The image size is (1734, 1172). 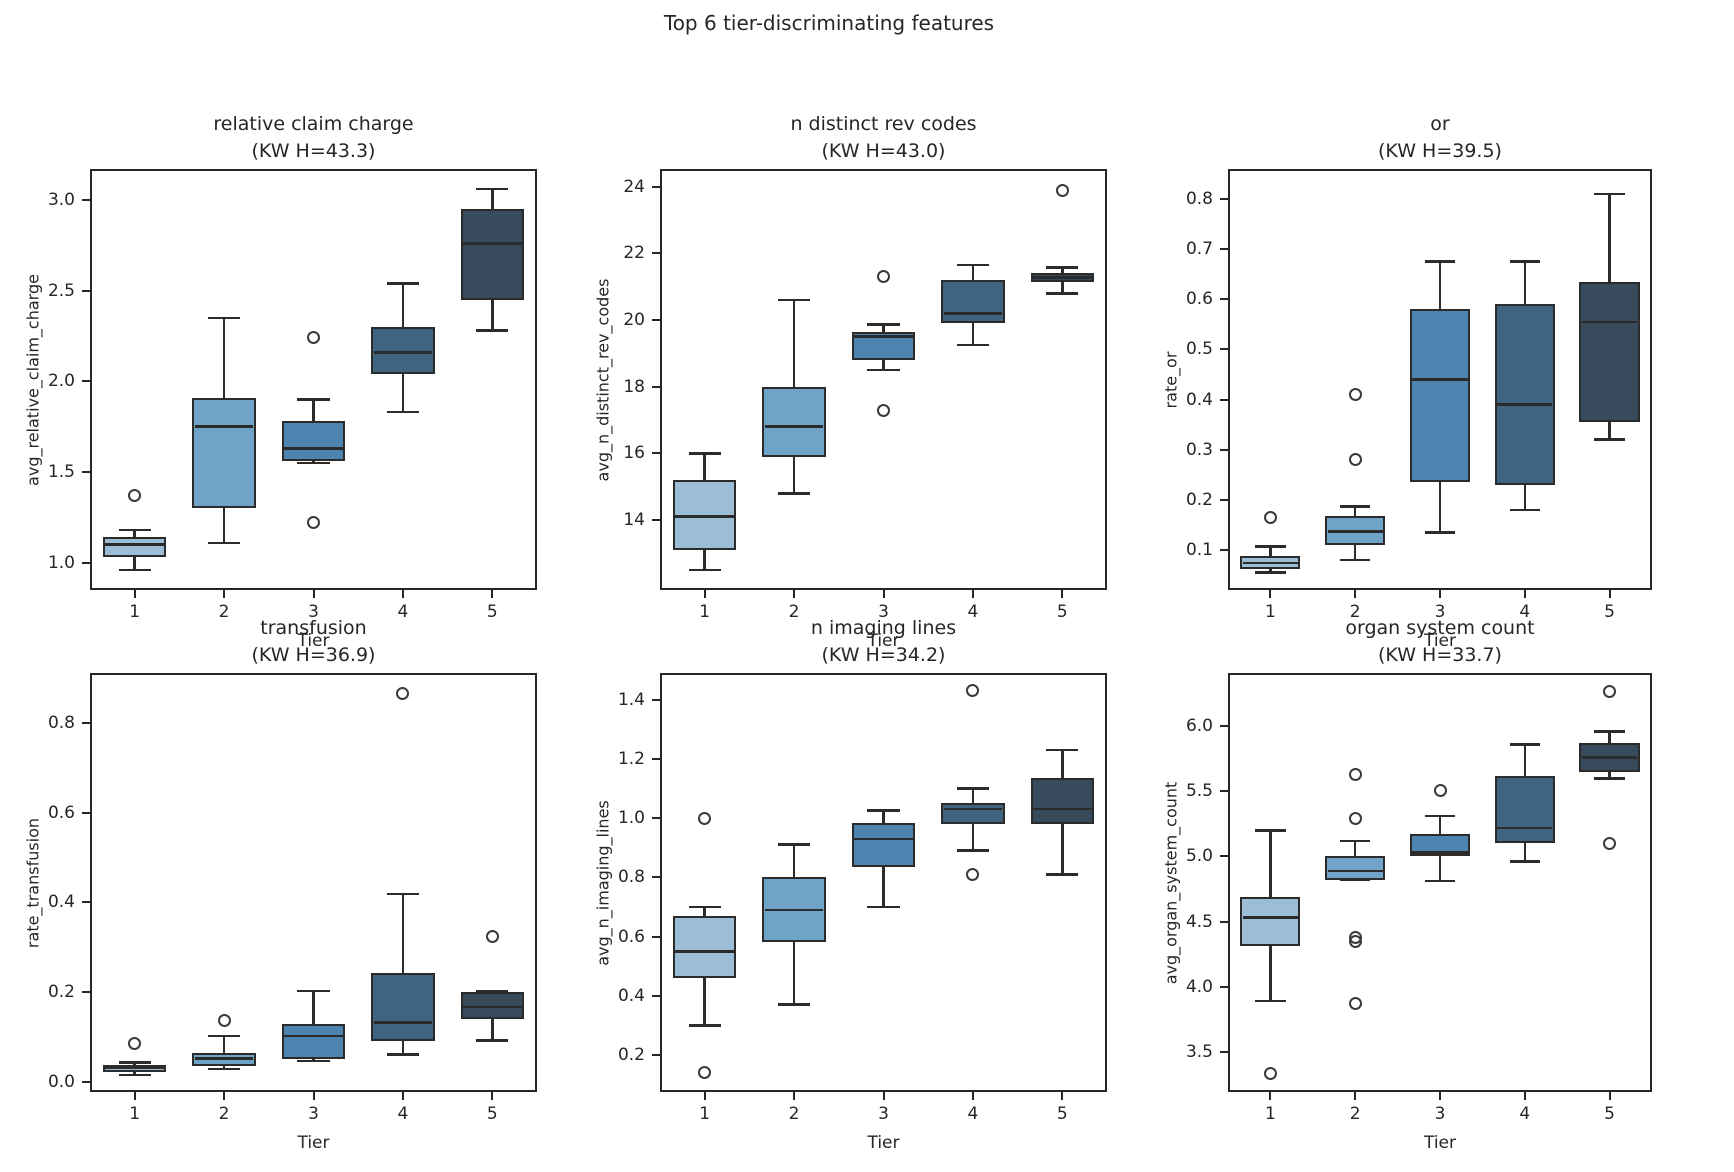 What do you see at coordinates (634, 520) in the screenshot?
I see `y-tick-label: 14` at bounding box center [634, 520].